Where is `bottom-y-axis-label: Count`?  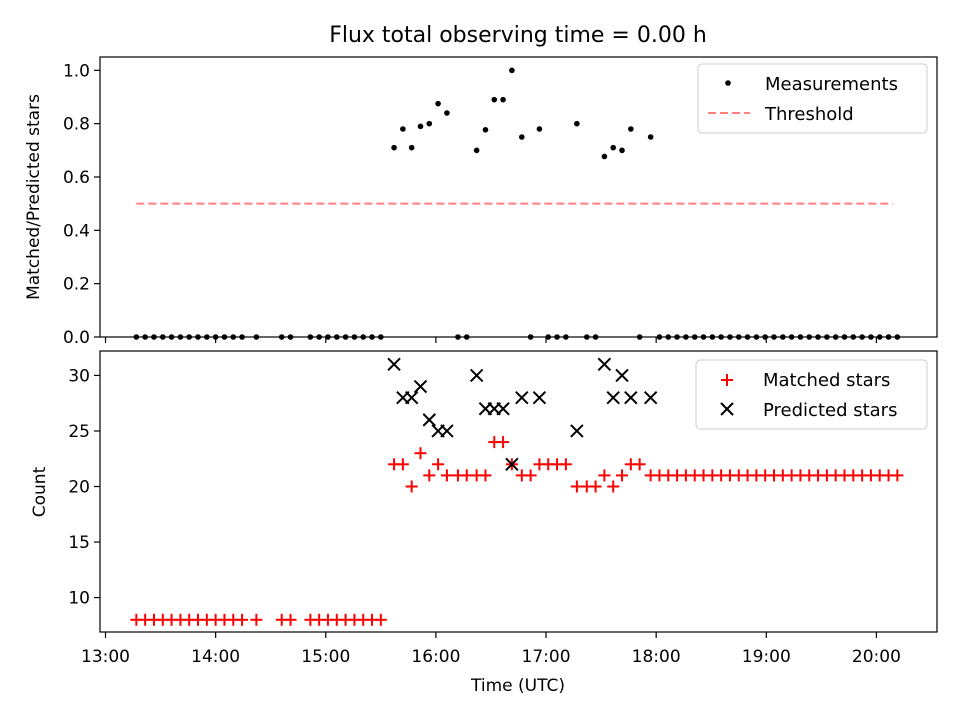 bottom-y-axis-label: Count is located at coordinates (40, 491).